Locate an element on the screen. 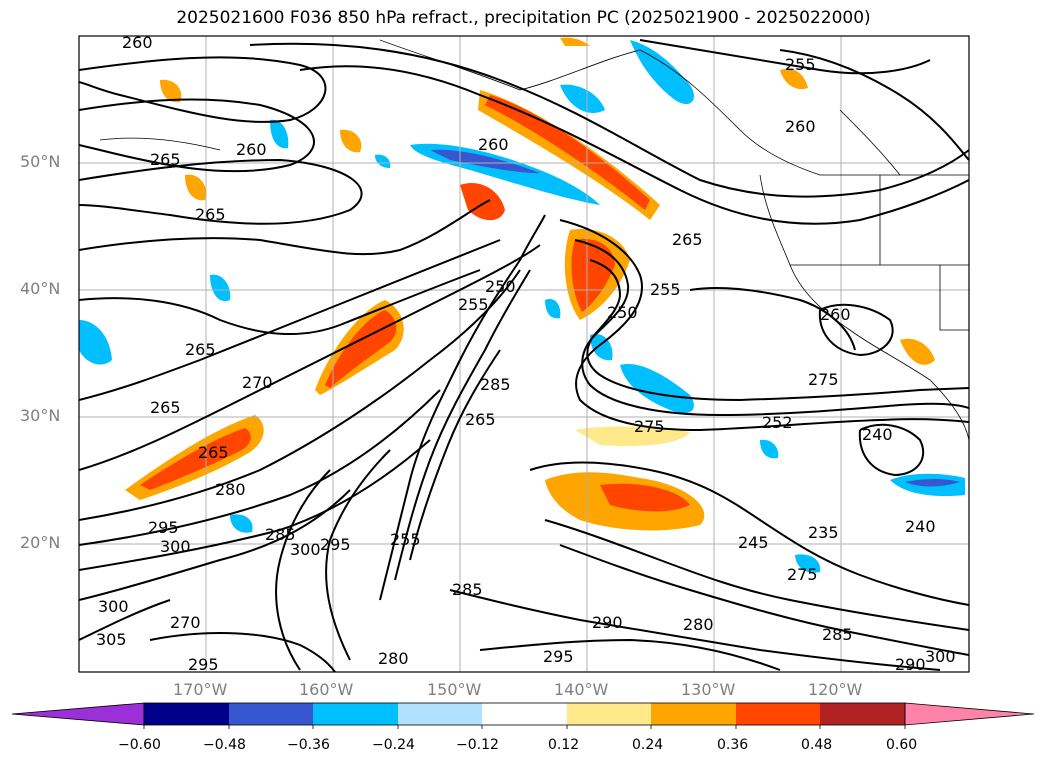 The height and width of the screenshot is (765, 1047). lon-label-130w: 130°W is located at coordinates (708, 689).